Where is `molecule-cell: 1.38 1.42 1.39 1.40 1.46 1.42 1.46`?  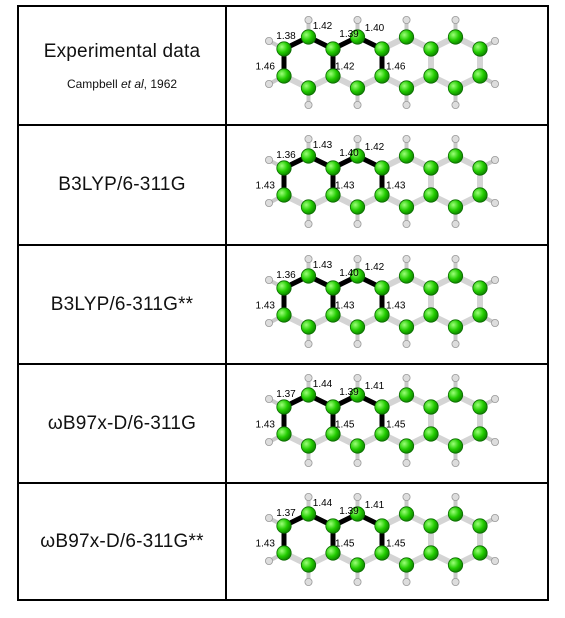
molecule-cell: 1.38 1.42 1.39 1.40 1.46 1.42 1.46 is located at coordinates (387, 65).